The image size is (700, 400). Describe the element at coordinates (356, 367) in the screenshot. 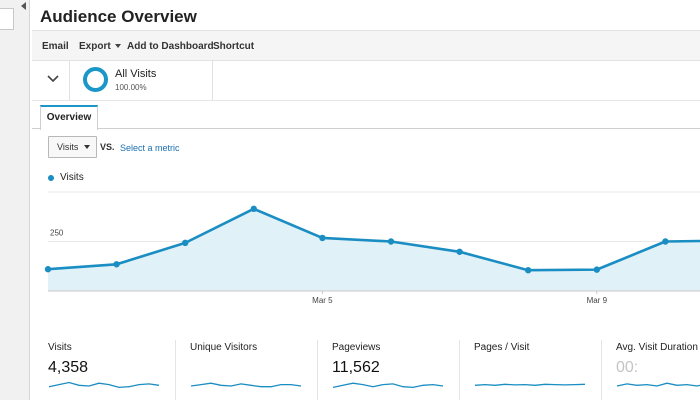

I see `scorecard-value: 11,562` at that location.